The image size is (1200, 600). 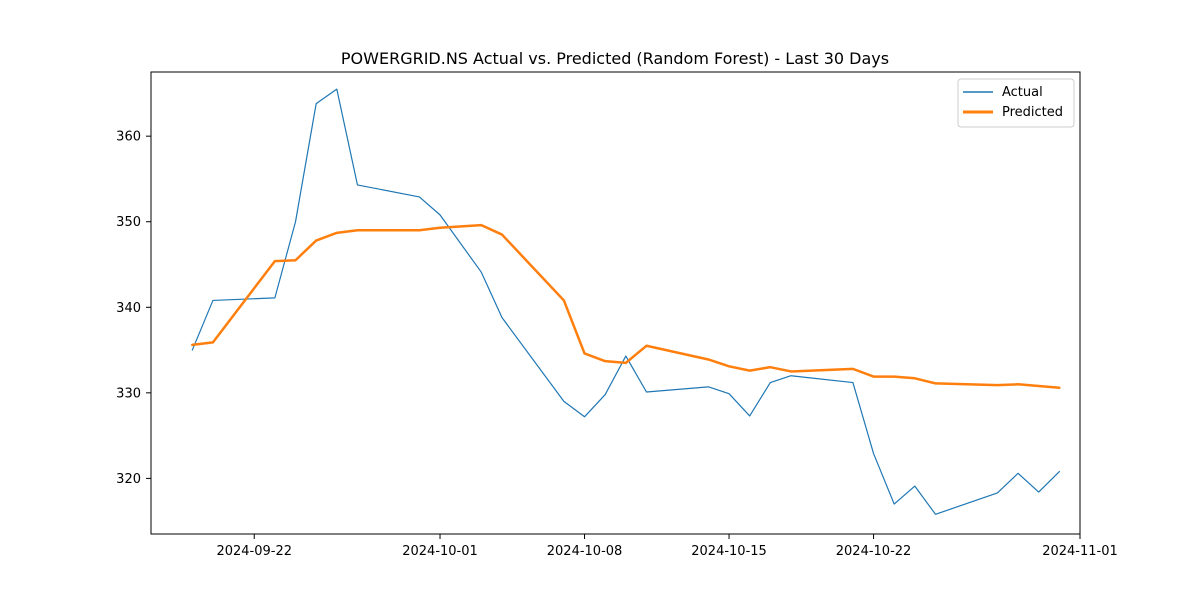 I want to click on legend: Actual Predicted, so click(x=1016, y=103).